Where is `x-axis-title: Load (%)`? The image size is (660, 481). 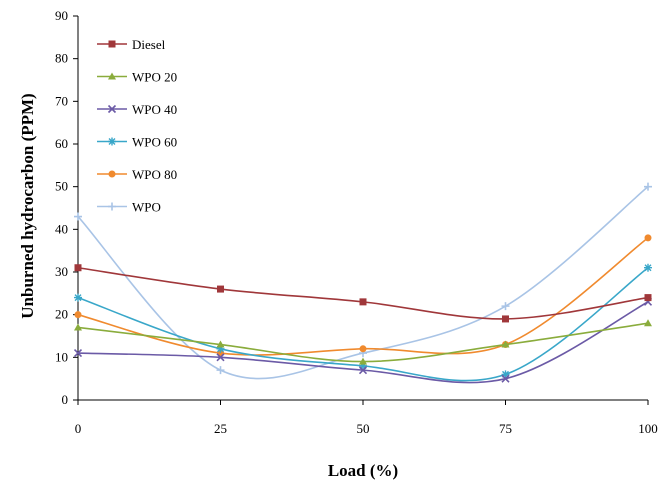
x-axis-title: Load (%) is located at coordinates (363, 470).